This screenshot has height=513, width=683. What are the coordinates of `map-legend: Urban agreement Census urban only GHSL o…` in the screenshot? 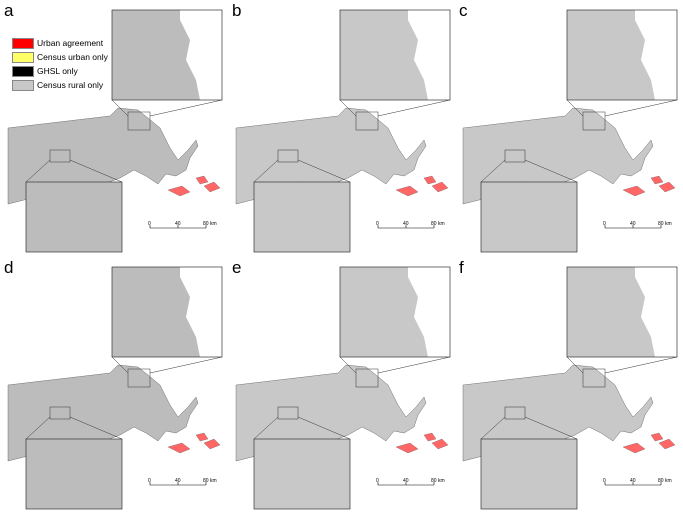 It's located at (60, 64).